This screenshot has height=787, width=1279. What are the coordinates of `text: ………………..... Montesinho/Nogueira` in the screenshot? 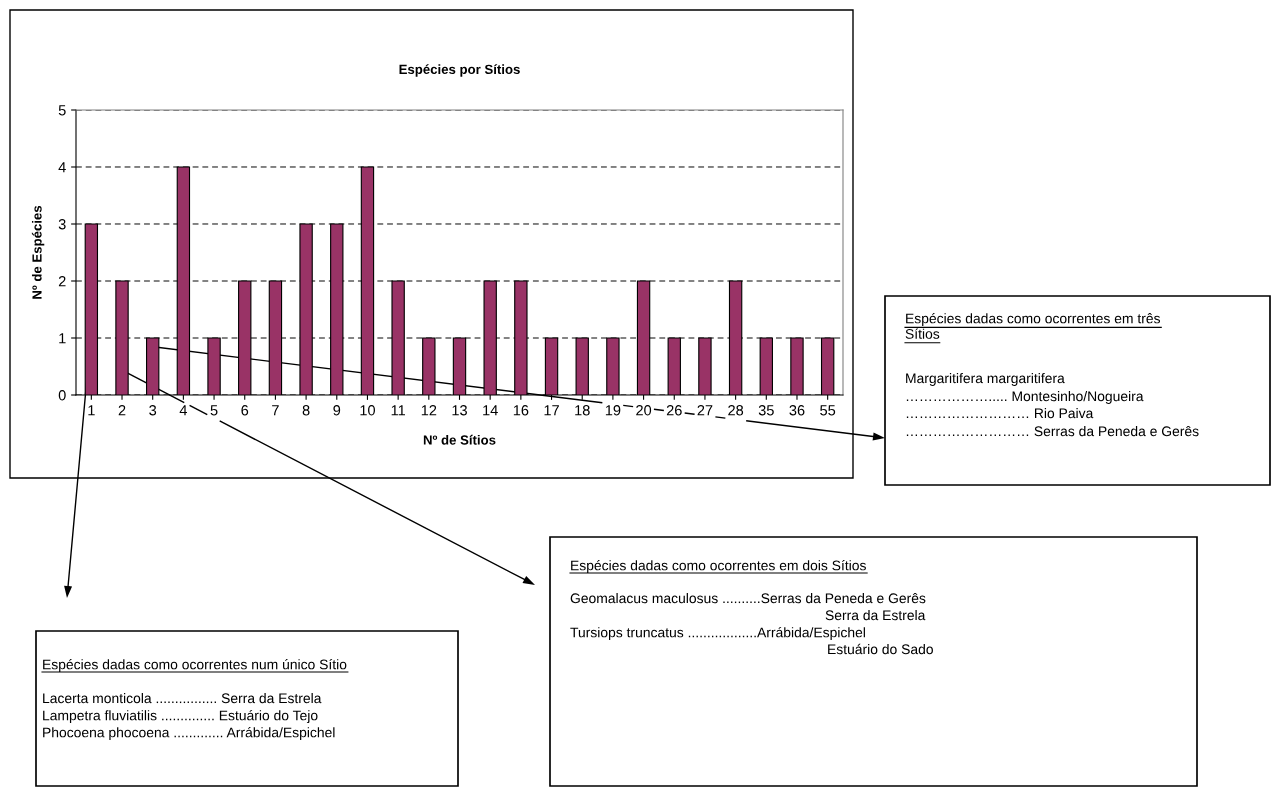 It's located at (1025, 397).